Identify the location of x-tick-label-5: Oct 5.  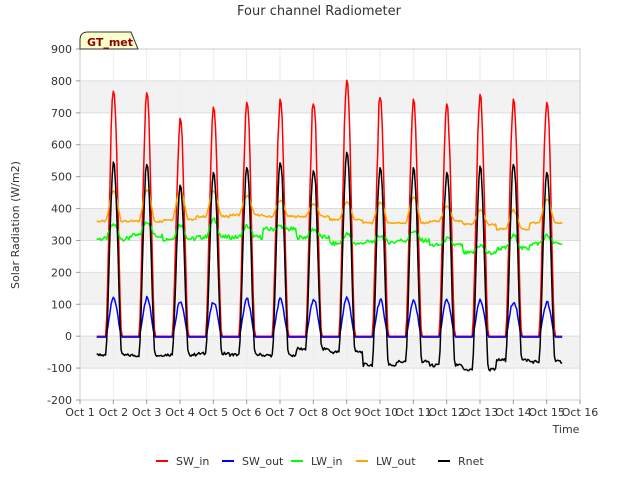
(214, 412).